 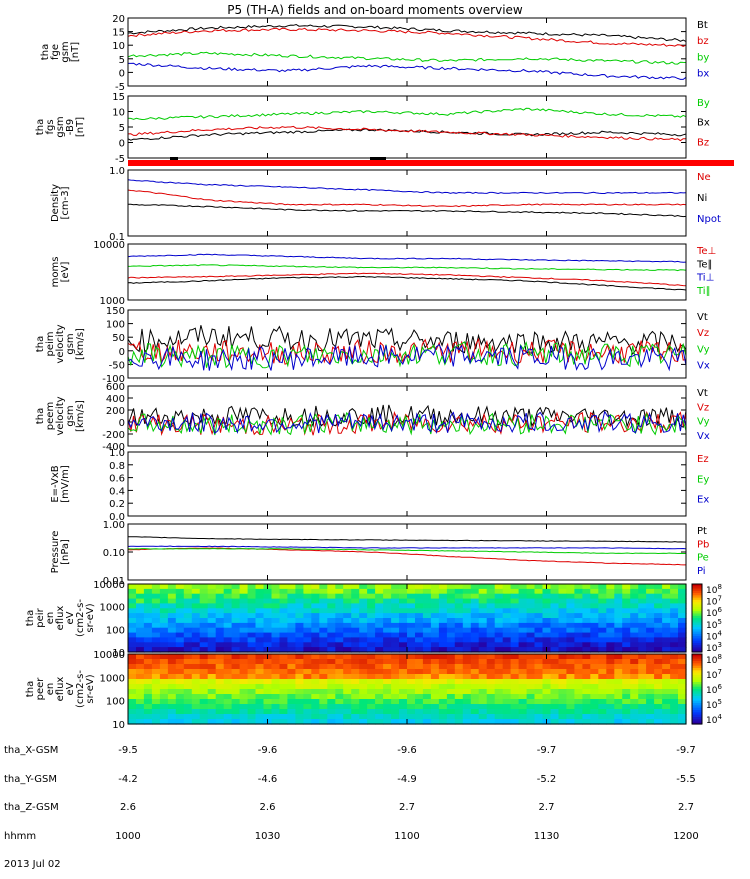 I want to click on y-axis-label: peim, so click(x=50, y=343).